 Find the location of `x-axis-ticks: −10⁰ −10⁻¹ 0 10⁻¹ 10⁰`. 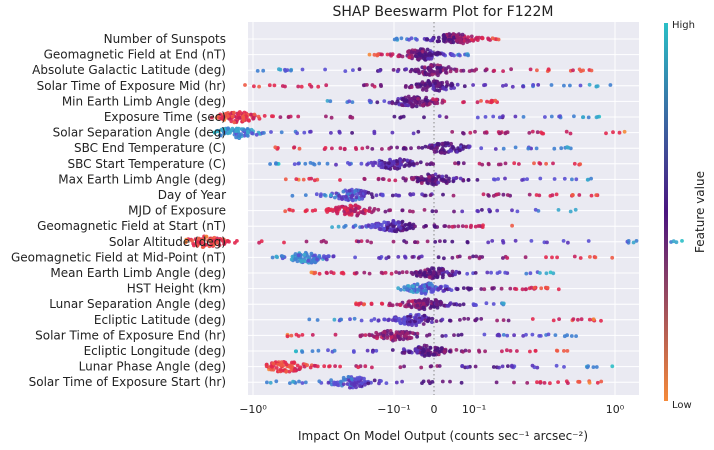

x-axis-ticks: −10⁰ −10⁻¹ 0 10⁻¹ 10⁰ is located at coordinates (432, 409).